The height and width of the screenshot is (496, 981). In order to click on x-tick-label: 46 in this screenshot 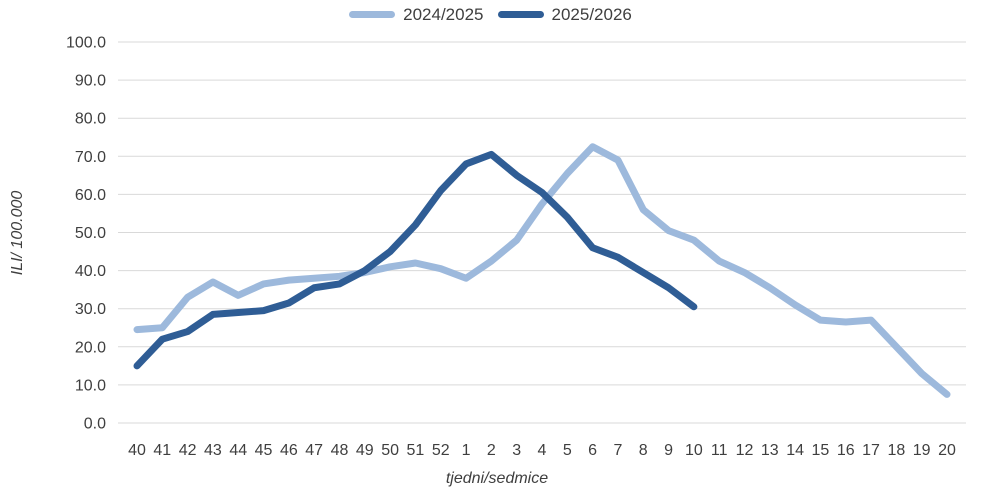, I will do `click(289, 450)`.